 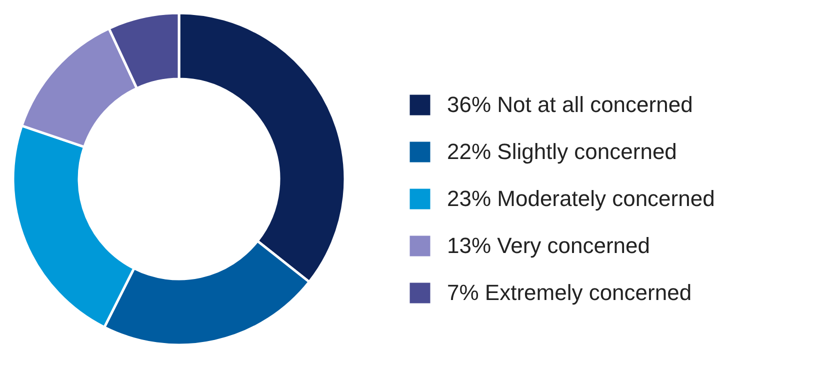 I want to click on legend-label: 36% Not at all concerned, so click(x=570, y=104).